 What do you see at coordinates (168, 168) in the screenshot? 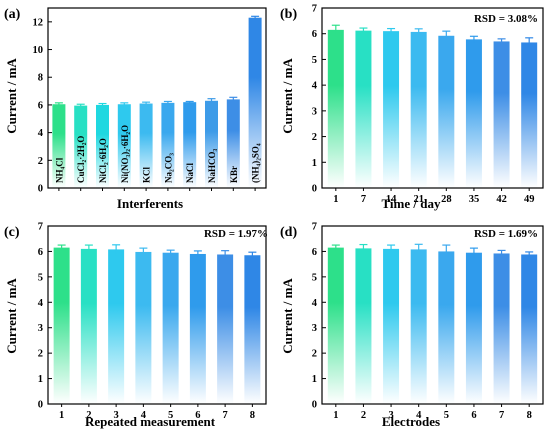
I see `bar-label: Na₂CO₃` at bounding box center [168, 168].